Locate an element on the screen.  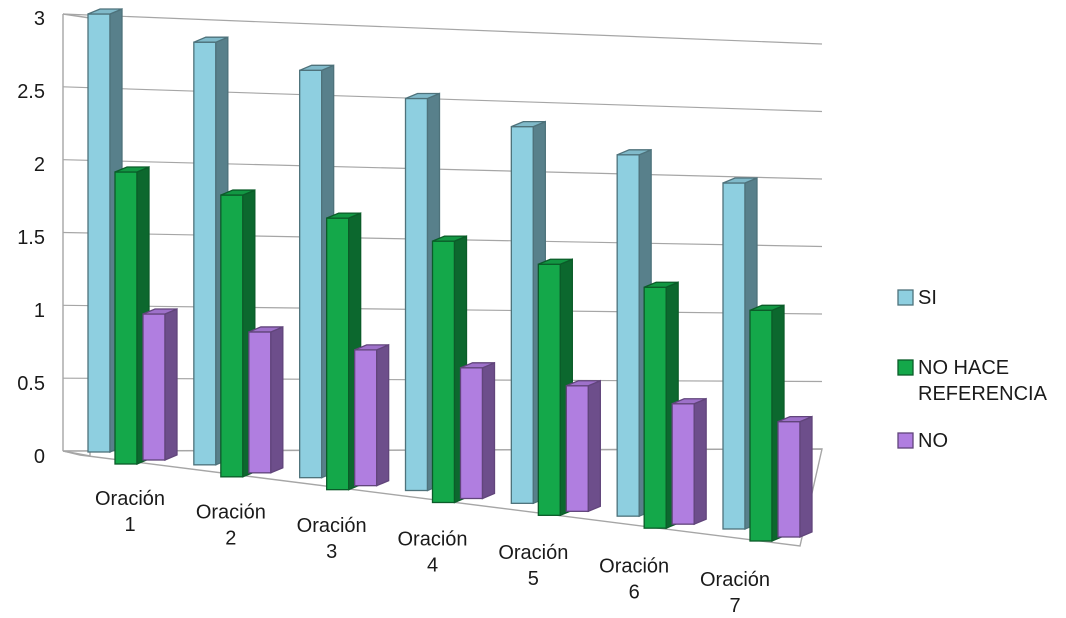
legend-swatch-si is located at coordinates (905, 297).